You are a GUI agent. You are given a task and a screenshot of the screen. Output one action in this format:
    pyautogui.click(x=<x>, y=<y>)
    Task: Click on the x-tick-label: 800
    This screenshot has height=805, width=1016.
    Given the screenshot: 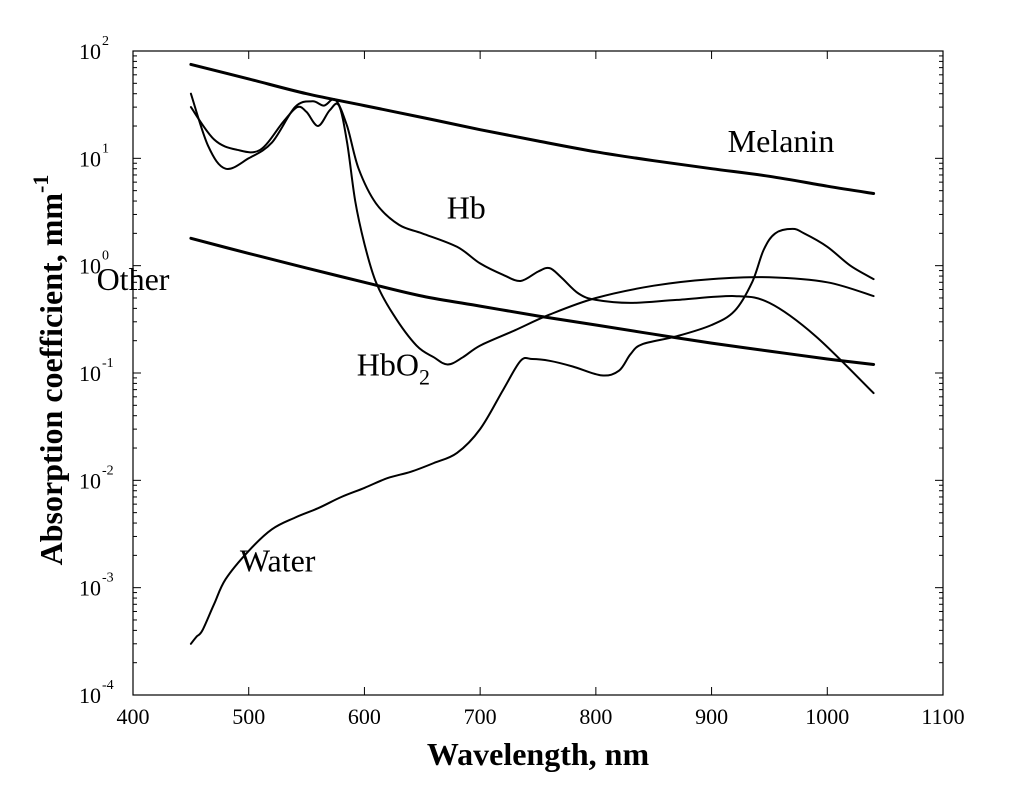 What is the action you would take?
    pyautogui.click(x=595, y=716)
    